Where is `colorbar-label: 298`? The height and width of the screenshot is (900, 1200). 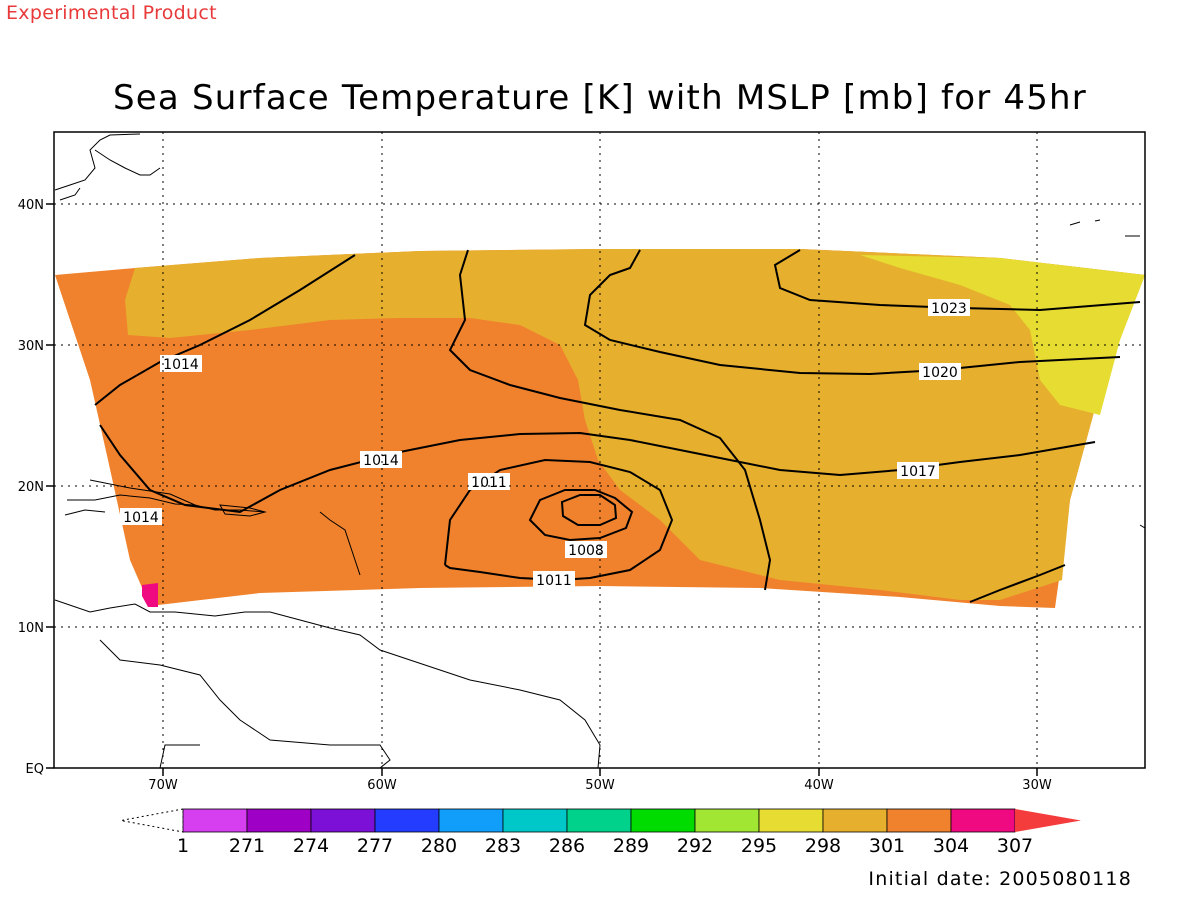 colorbar-label: 298 is located at coordinates (823, 846).